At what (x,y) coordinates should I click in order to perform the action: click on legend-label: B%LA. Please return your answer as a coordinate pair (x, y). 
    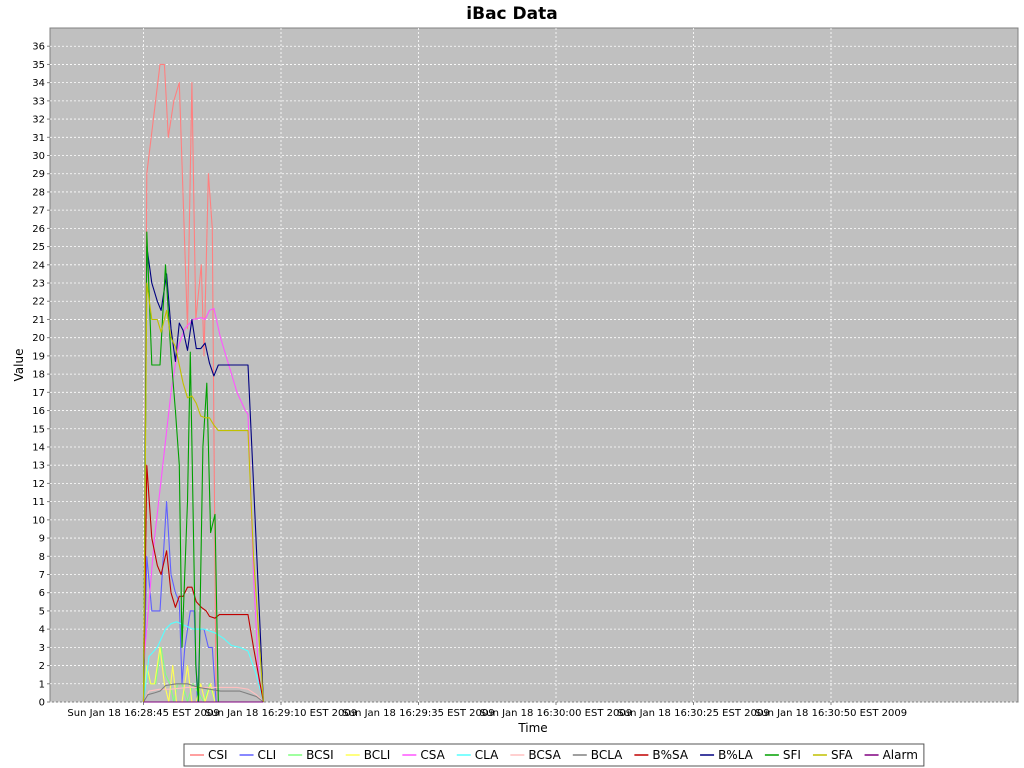
    Looking at the image, I should click on (736, 755).